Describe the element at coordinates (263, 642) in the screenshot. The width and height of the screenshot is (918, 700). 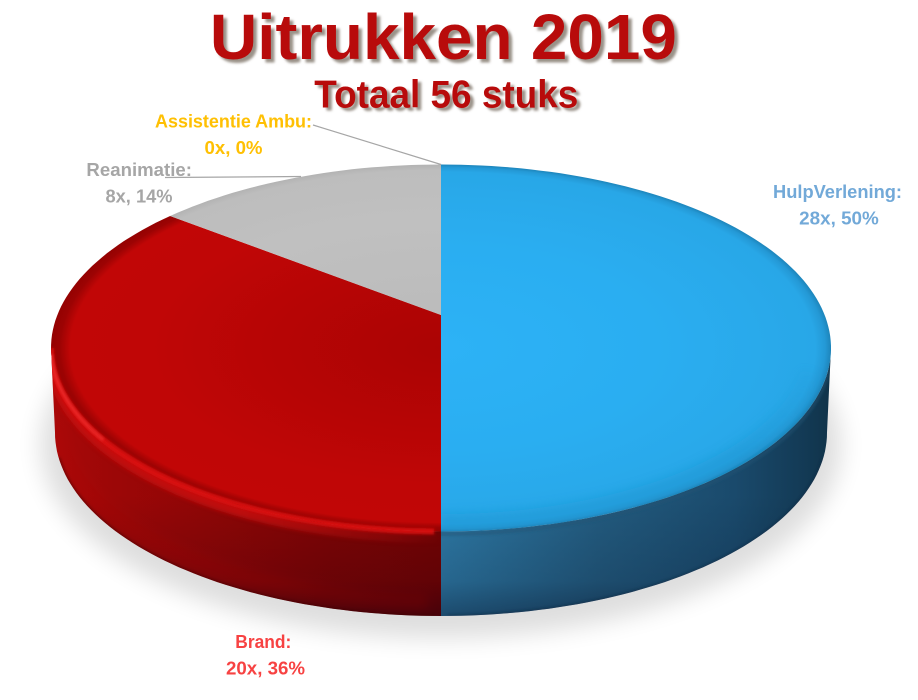
I see `svg-text: Brand:` at that location.